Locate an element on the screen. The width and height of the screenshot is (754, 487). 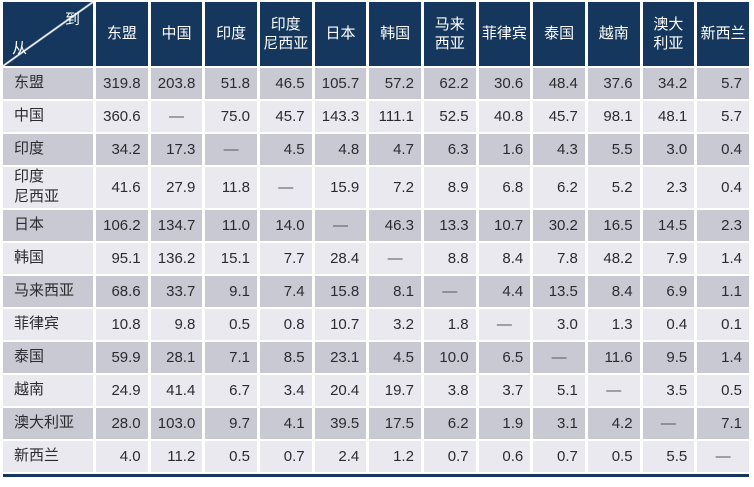
cell-value: 7.2 is located at coordinates (395, 187).